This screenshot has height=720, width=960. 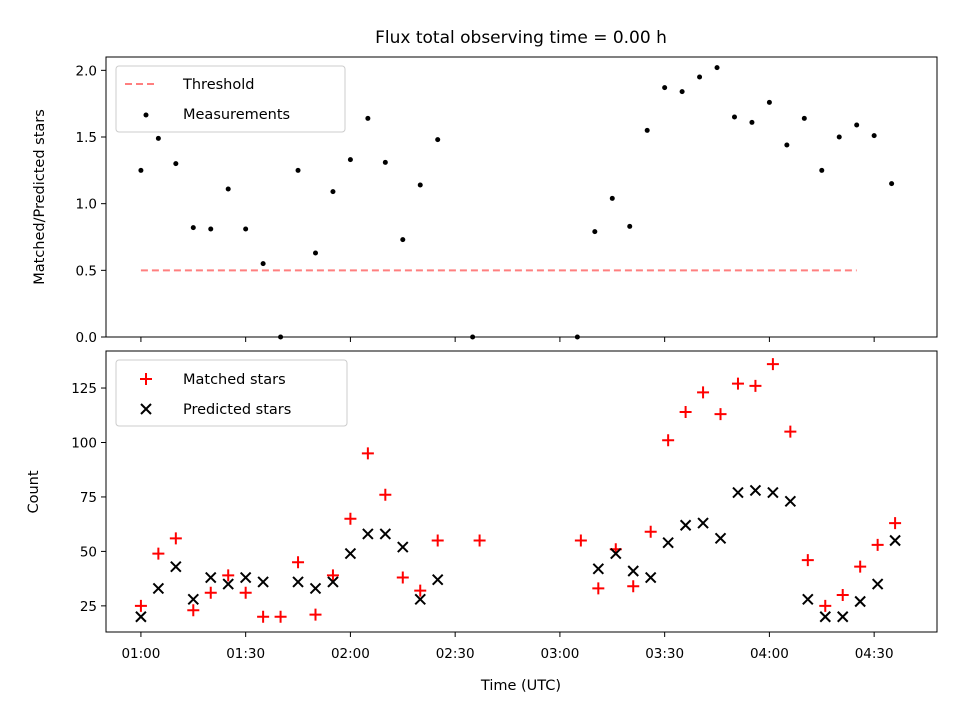 I want to click on bottom-y-tick-label: 125, so click(x=84, y=389).